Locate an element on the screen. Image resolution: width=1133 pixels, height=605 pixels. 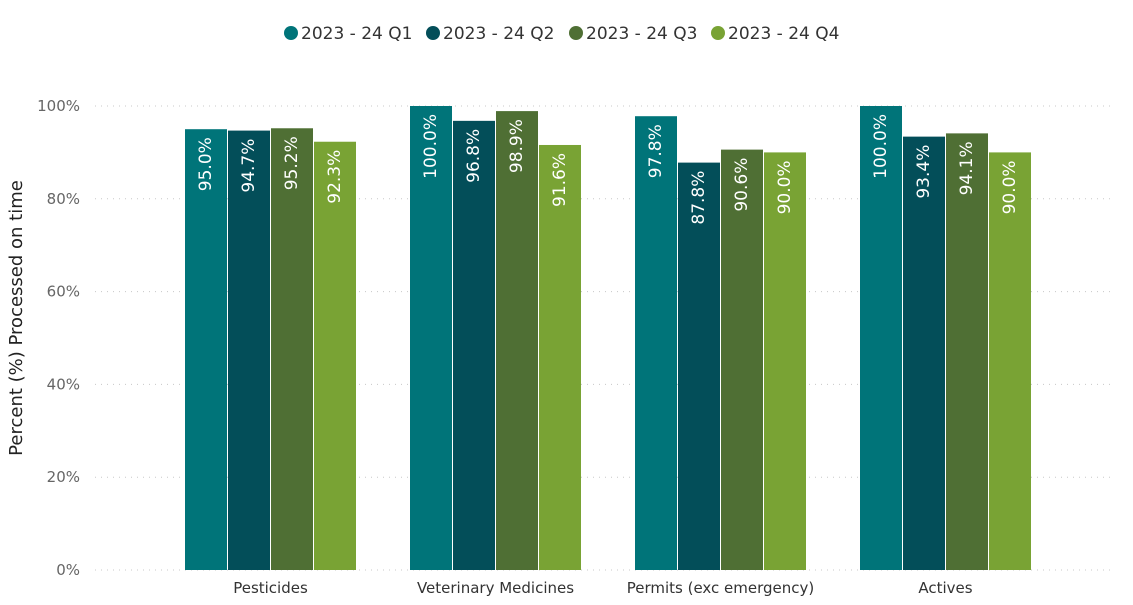
y-axis-ticks: 0% 20% 40% 60% 80% 100% is located at coordinates (58, 338).